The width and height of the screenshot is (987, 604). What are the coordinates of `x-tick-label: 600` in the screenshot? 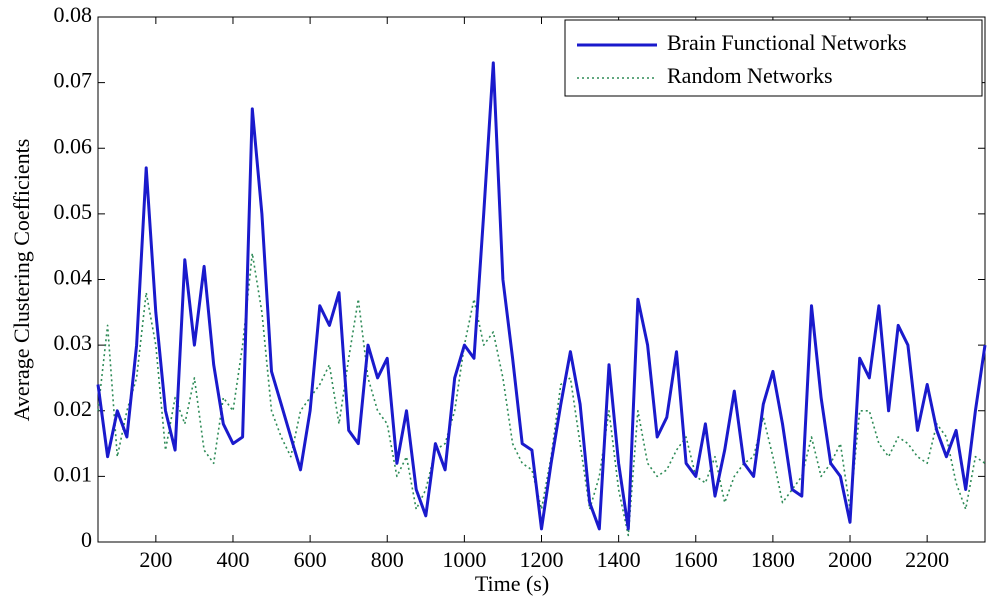 It's located at (310, 559).